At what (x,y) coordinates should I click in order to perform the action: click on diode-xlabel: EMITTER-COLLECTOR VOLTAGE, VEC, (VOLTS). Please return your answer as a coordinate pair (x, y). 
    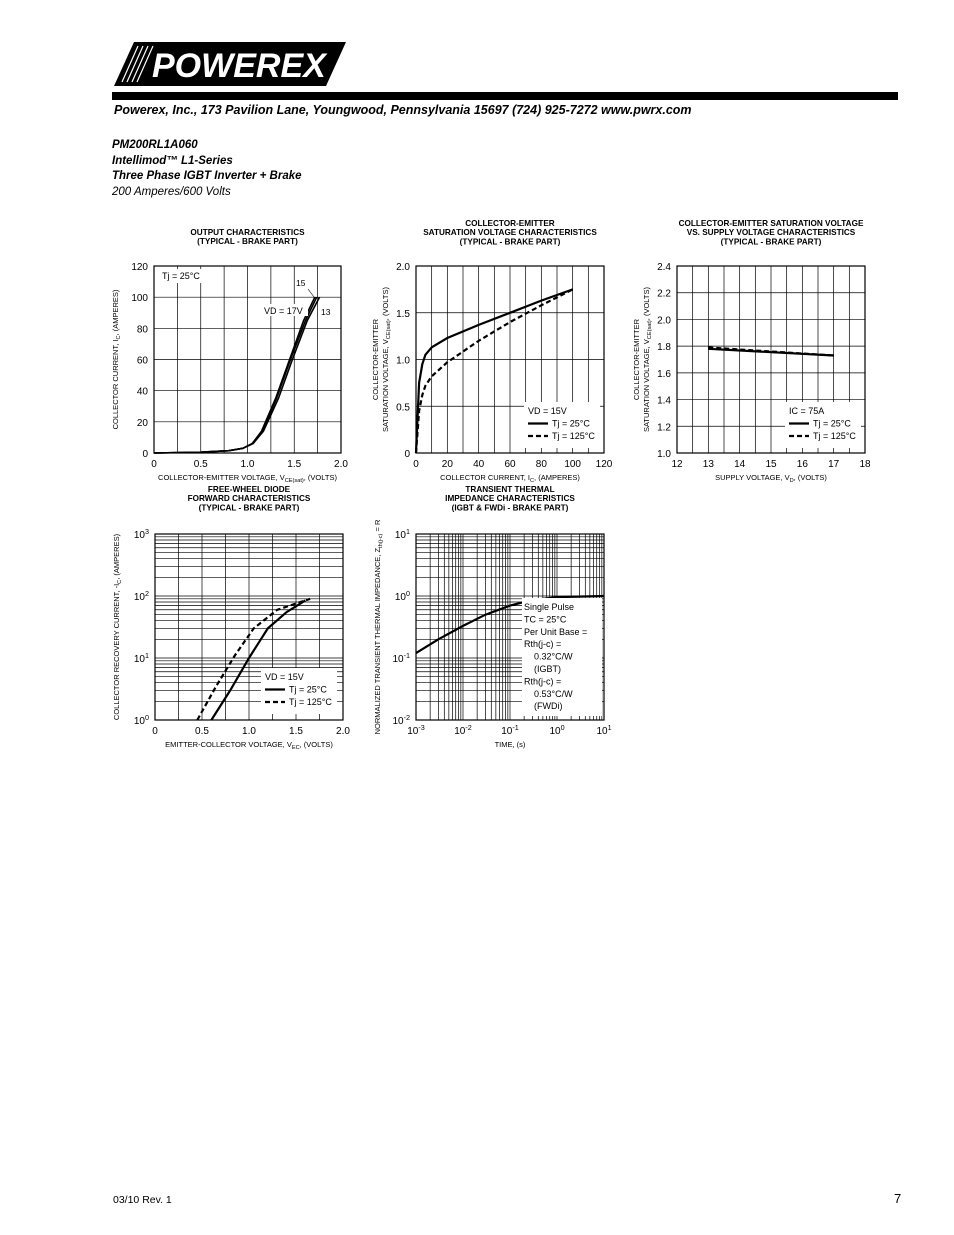
    Looking at the image, I should click on (249, 745).